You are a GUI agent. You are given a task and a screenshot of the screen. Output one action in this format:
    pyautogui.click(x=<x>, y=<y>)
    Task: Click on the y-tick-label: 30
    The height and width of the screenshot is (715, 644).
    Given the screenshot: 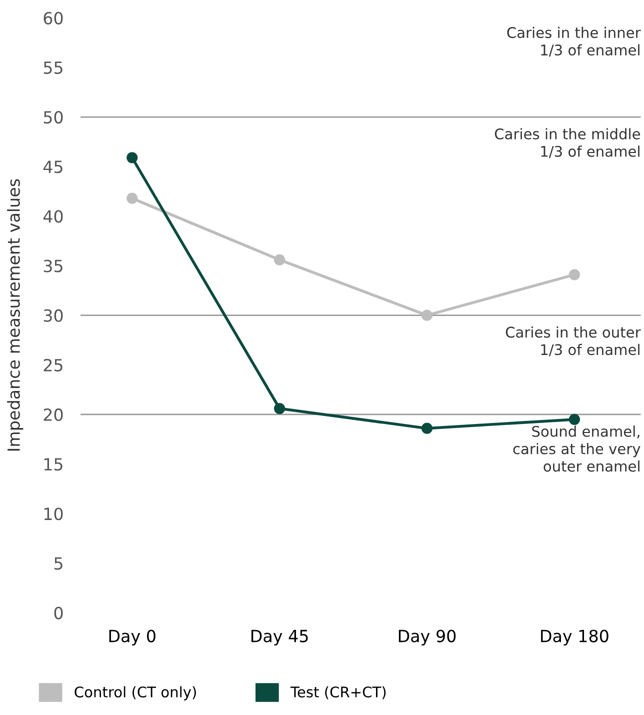 What is the action you would take?
    pyautogui.click(x=53, y=315)
    